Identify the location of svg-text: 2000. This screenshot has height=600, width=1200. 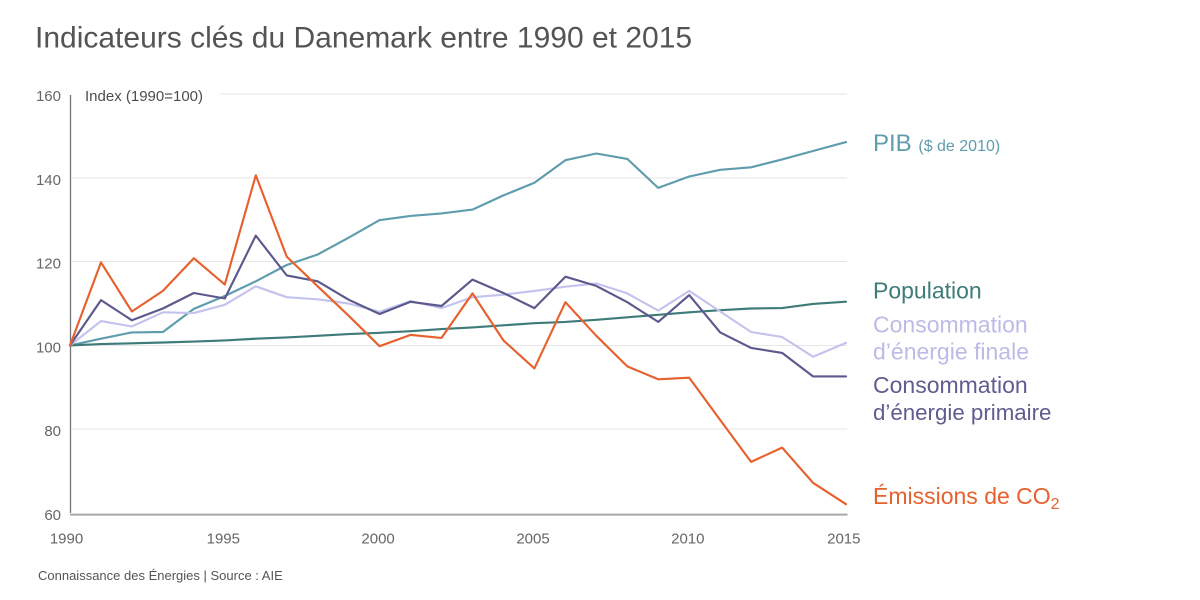
(377, 539).